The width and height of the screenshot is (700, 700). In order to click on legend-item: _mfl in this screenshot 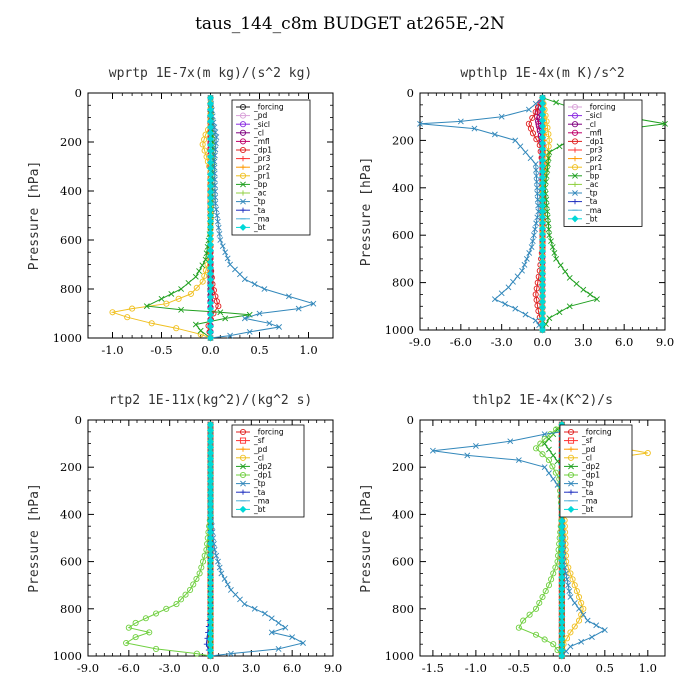, I will do `click(585, 132)`.